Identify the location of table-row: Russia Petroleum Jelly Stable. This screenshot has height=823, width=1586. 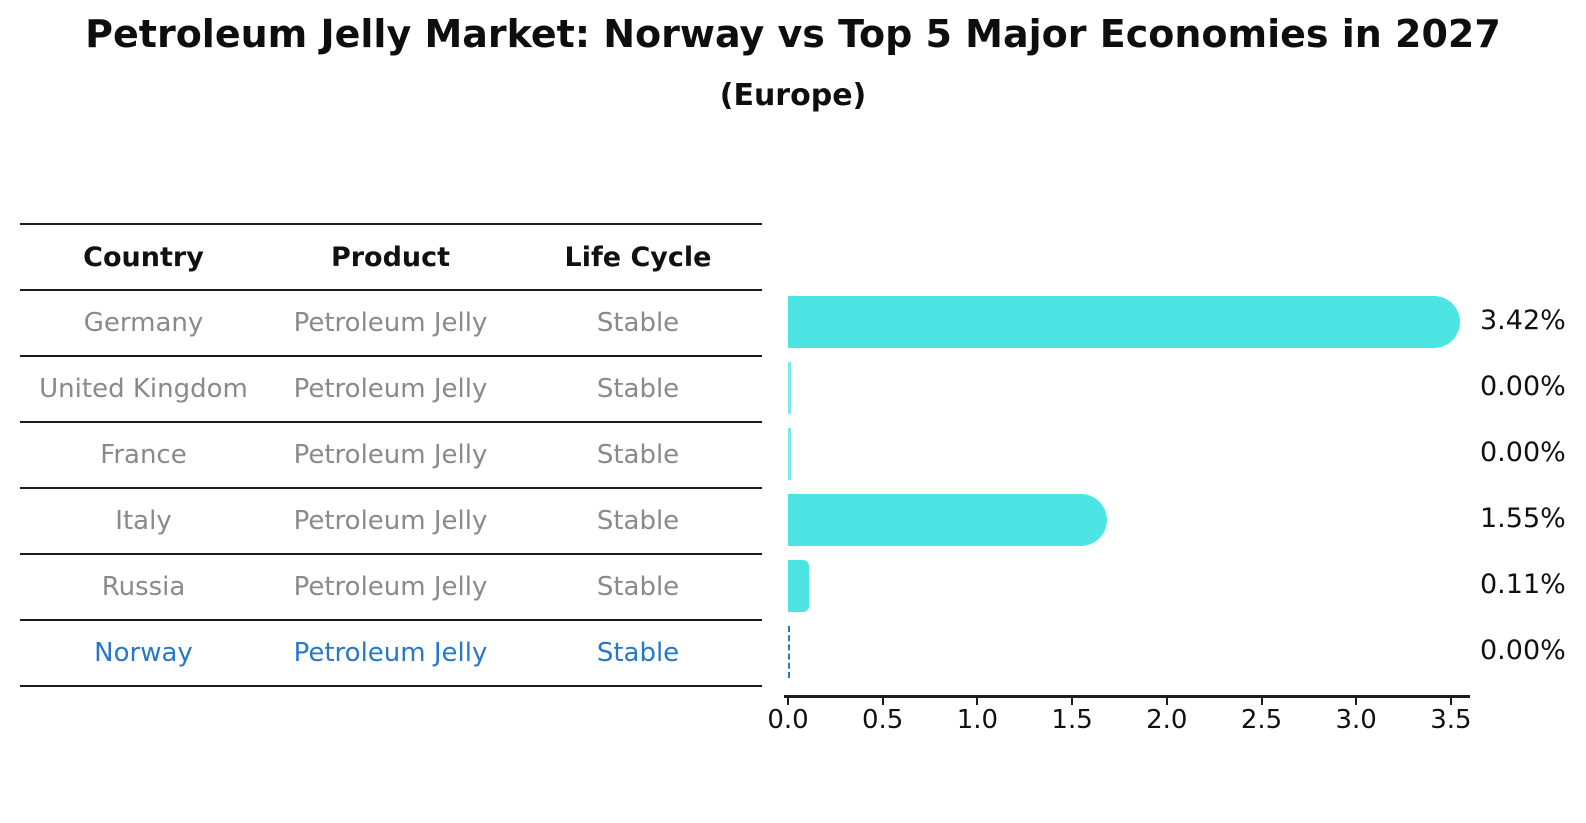
(391, 586).